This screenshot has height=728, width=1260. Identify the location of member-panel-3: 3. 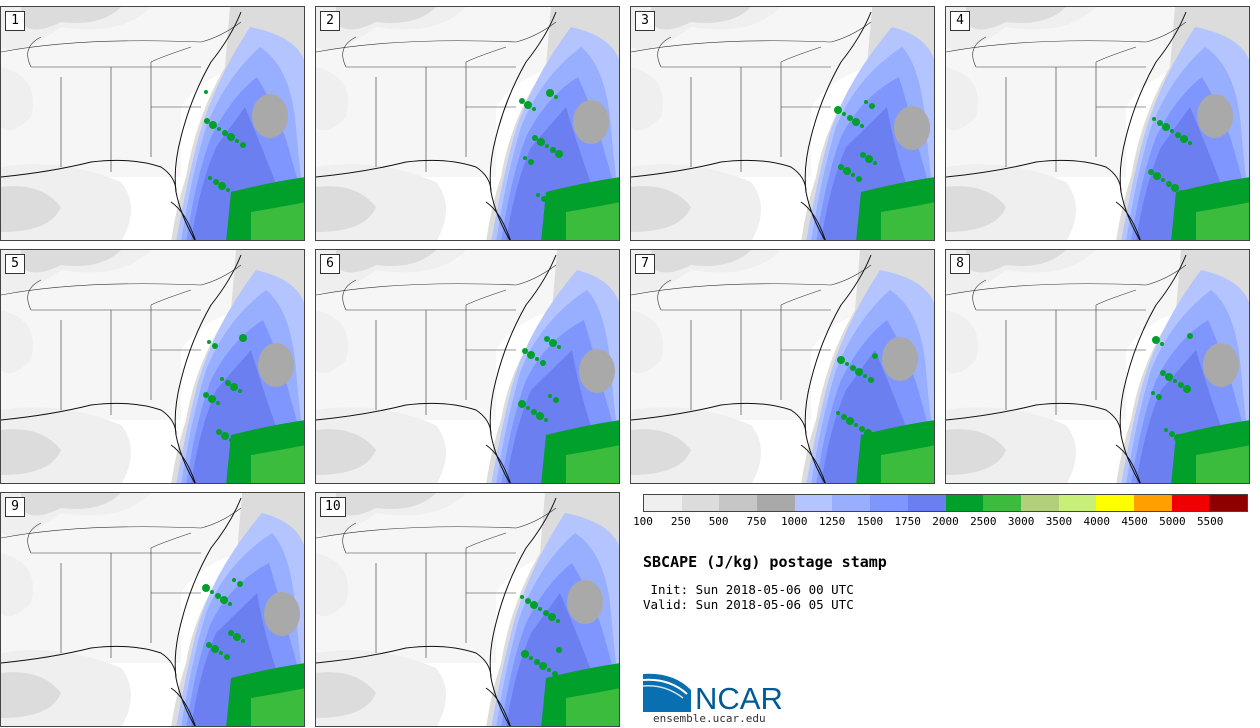
(782, 123).